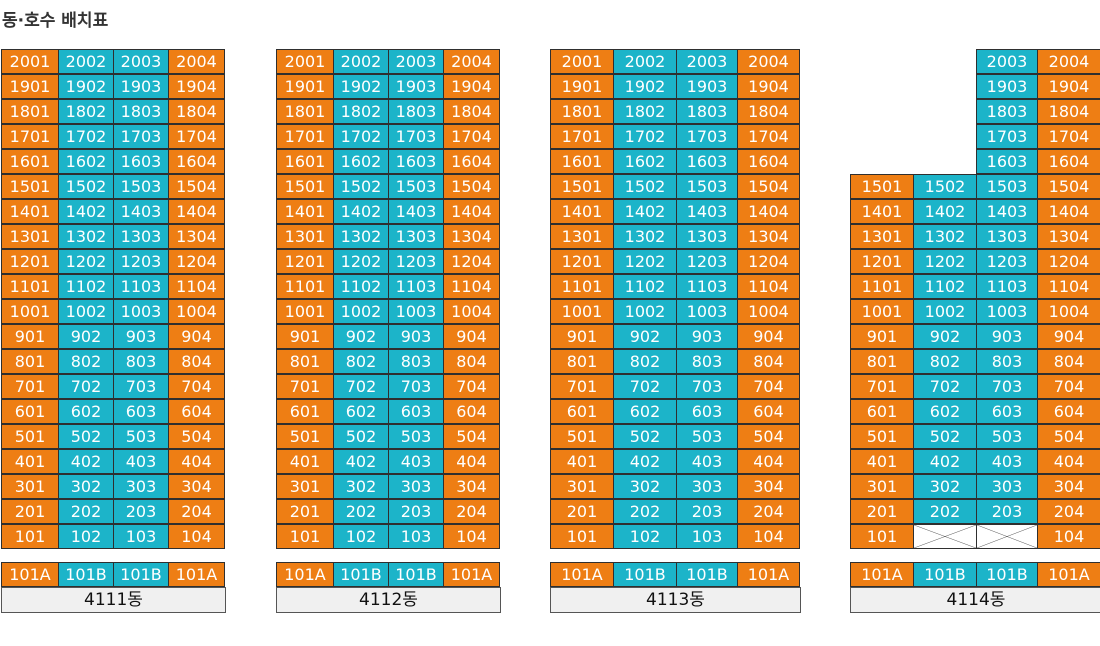 Image resolution: width=1100 pixels, height=646 pixels. What do you see at coordinates (975, 387) in the screenshot?
I see `floor-row: 701 702 703 704` at bounding box center [975, 387].